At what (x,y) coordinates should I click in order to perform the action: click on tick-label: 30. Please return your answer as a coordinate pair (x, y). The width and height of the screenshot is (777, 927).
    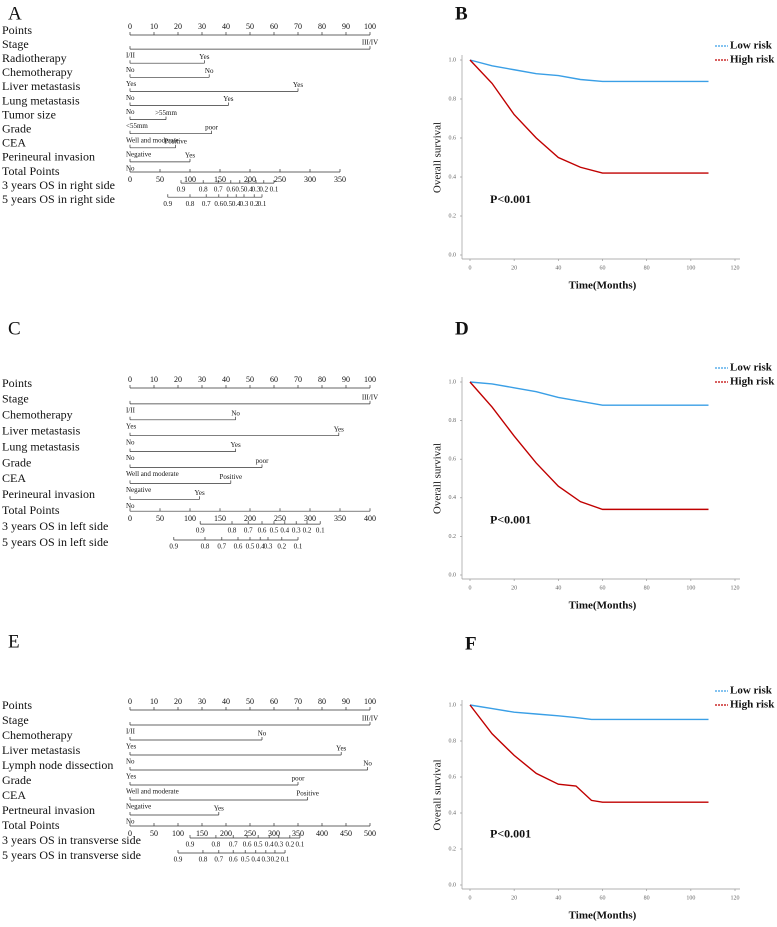
    Looking at the image, I should click on (202, 379).